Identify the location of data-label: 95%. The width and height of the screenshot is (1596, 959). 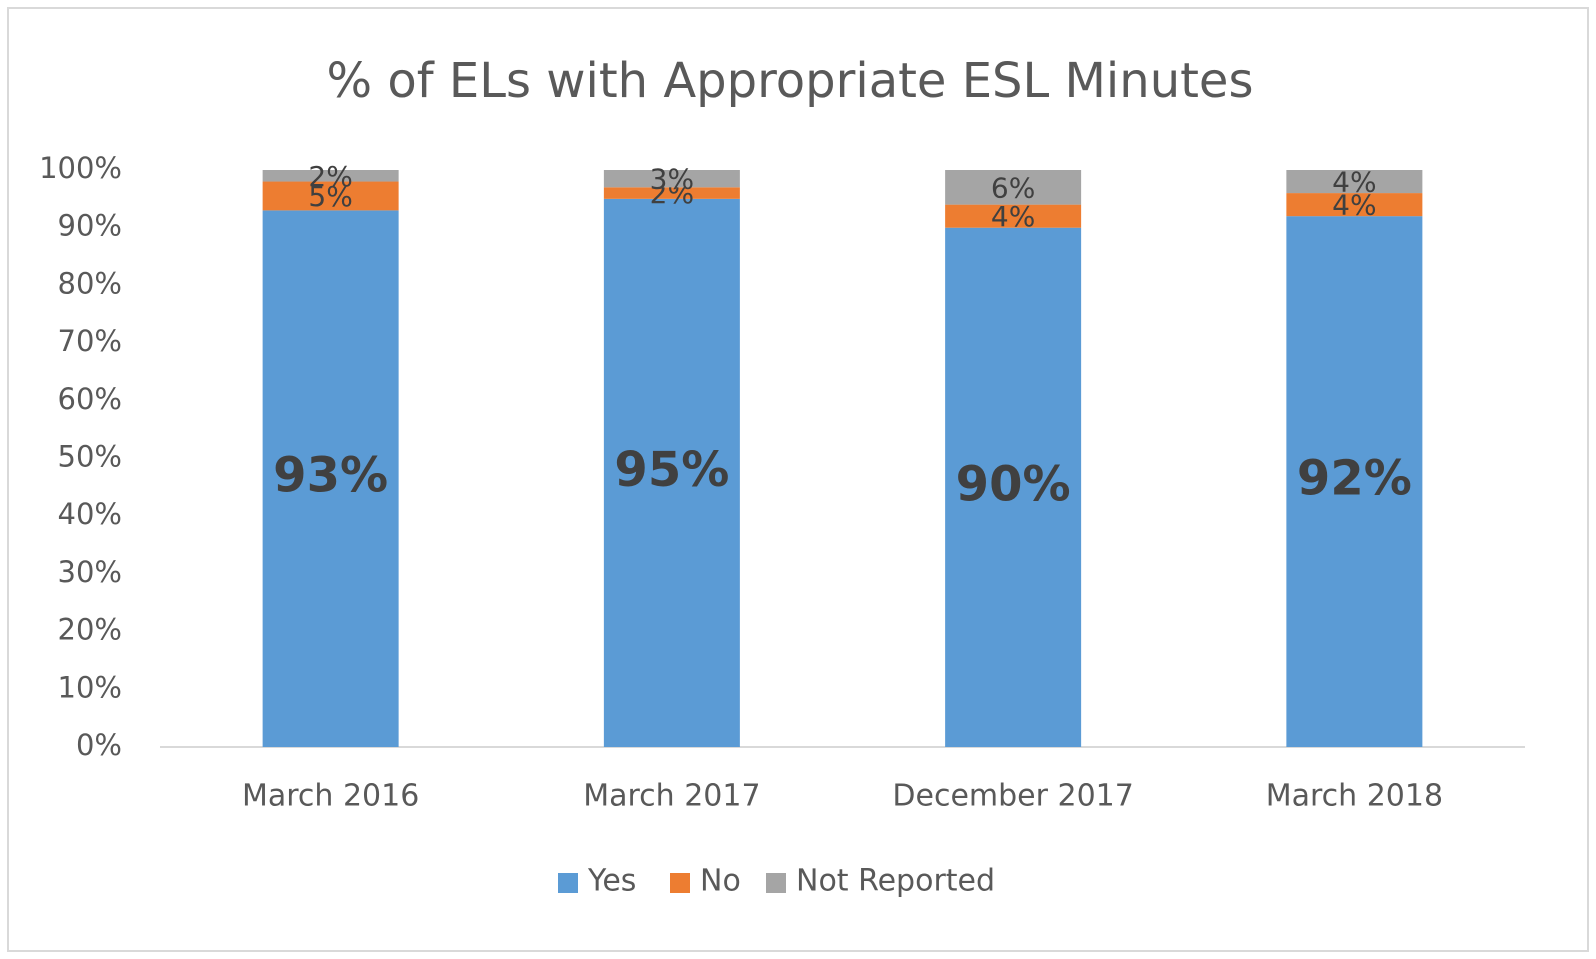
(671, 470).